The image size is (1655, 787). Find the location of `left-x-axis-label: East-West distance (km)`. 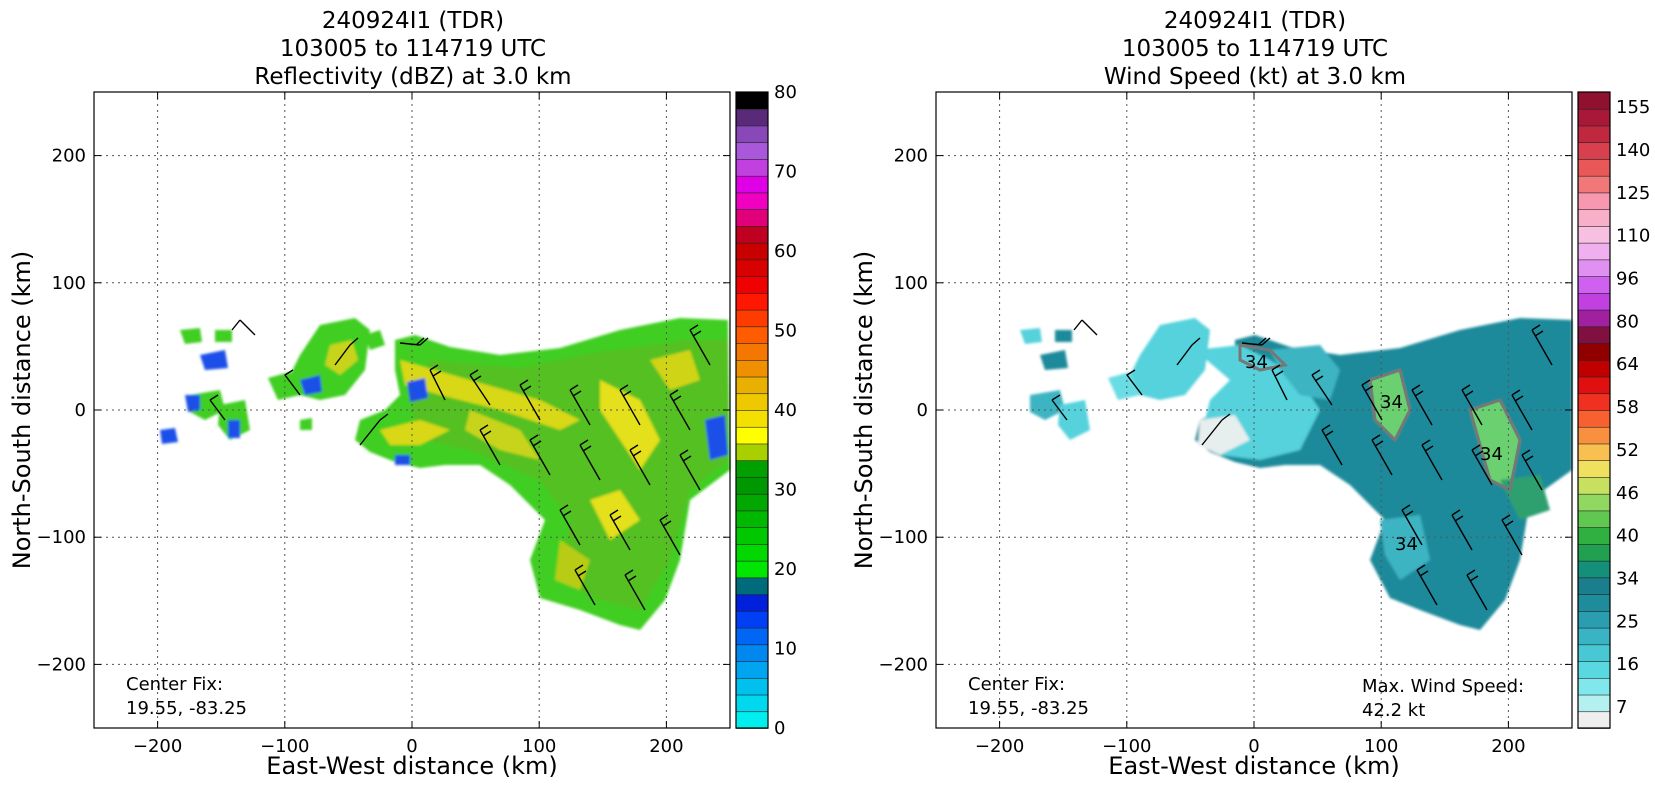

left-x-axis-label: East-West distance (km) is located at coordinates (411, 766).